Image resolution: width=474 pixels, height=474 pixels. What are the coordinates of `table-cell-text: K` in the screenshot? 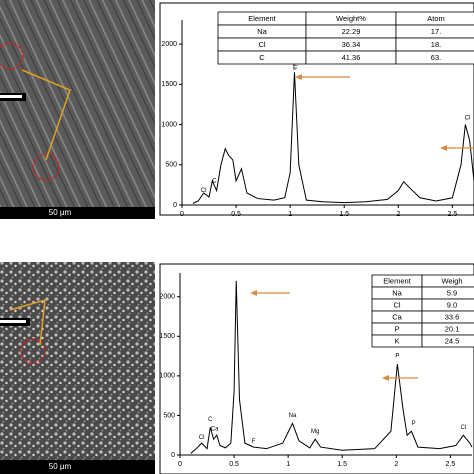 It's located at (396, 340).